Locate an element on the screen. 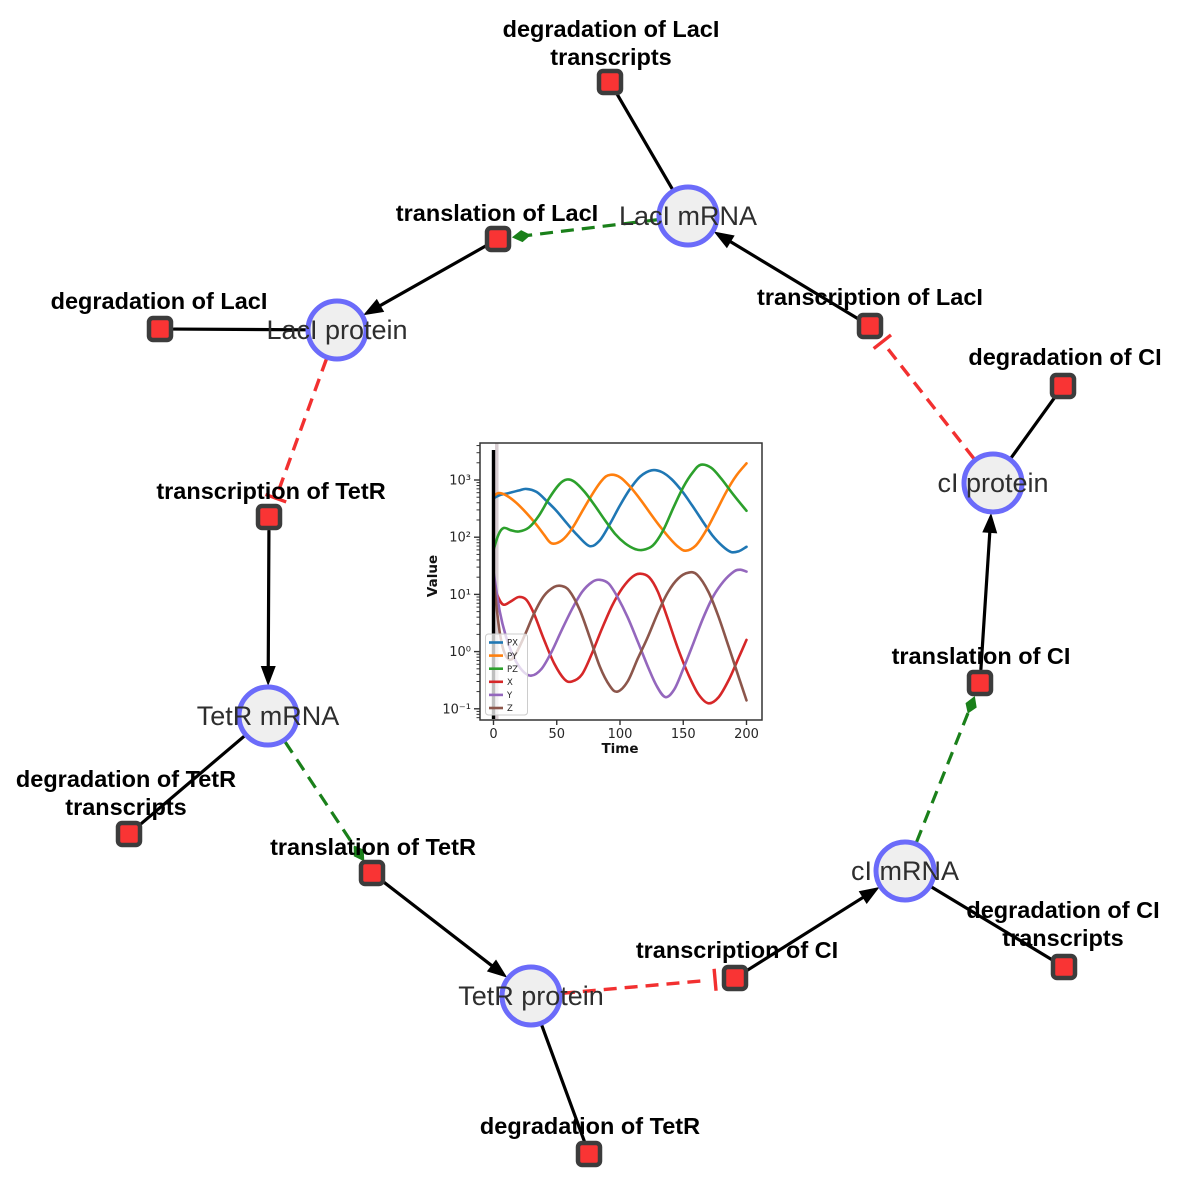  chart-x-axis: 0 50 100 150 200 Time is located at coordinates (624, 738).